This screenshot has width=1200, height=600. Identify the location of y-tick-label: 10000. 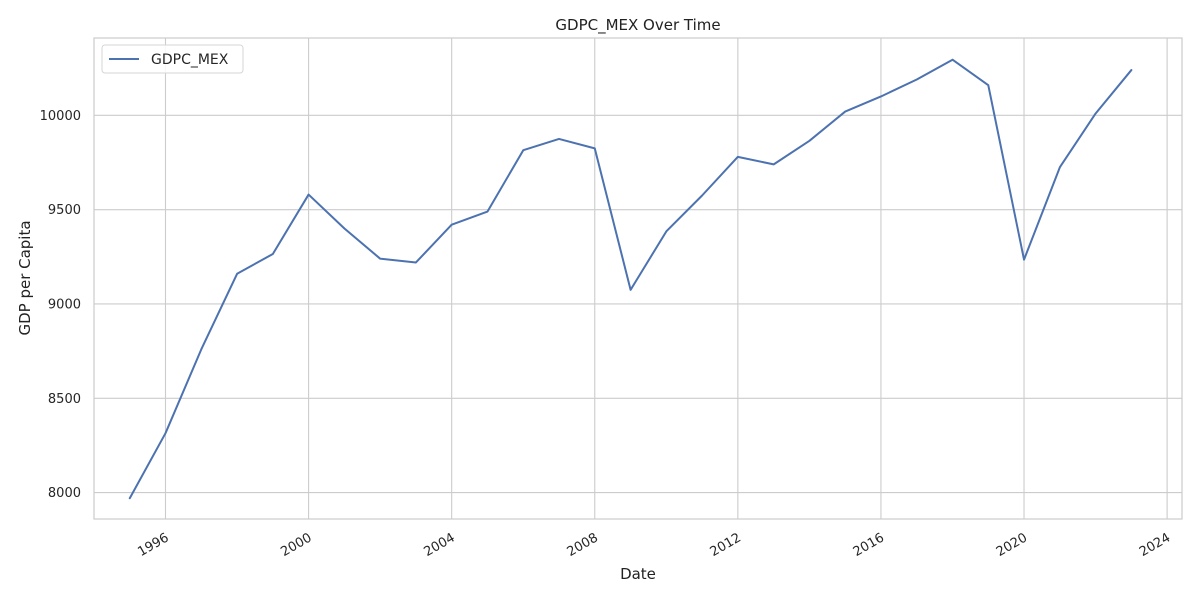
(60, 116).